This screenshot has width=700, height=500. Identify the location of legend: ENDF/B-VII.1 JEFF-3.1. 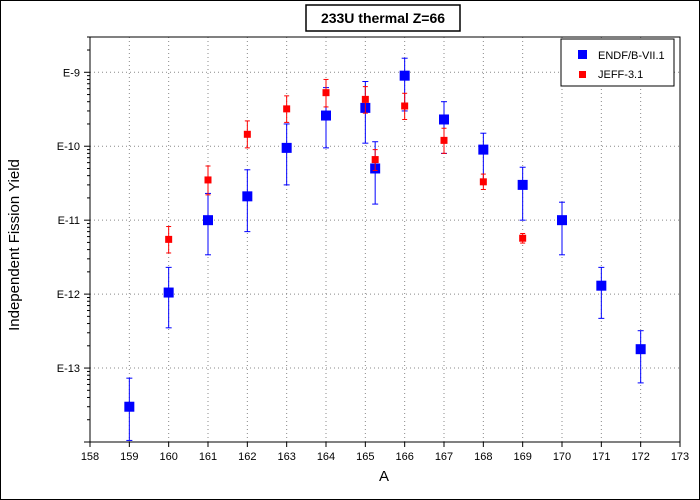
(617, 62).